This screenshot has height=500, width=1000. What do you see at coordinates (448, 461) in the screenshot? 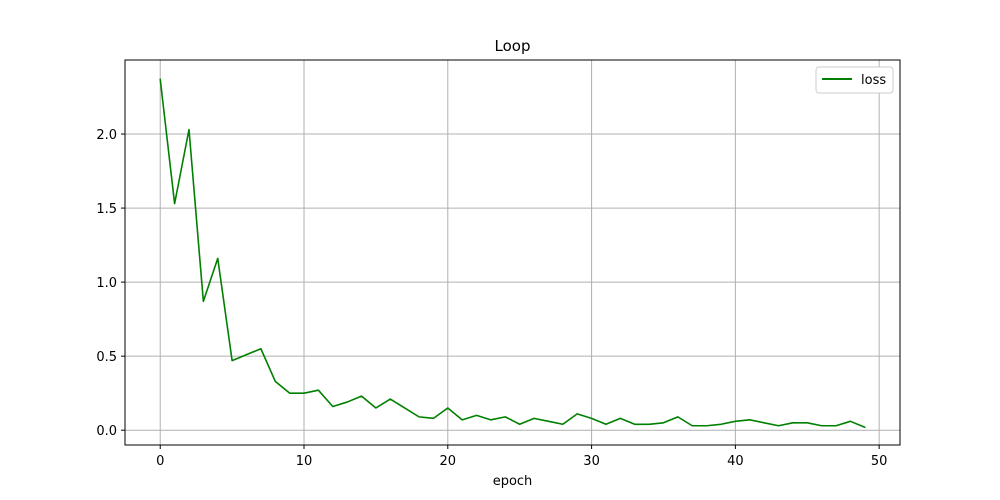
I see `x-tick-label: 20` at bounding box center [448, 461].